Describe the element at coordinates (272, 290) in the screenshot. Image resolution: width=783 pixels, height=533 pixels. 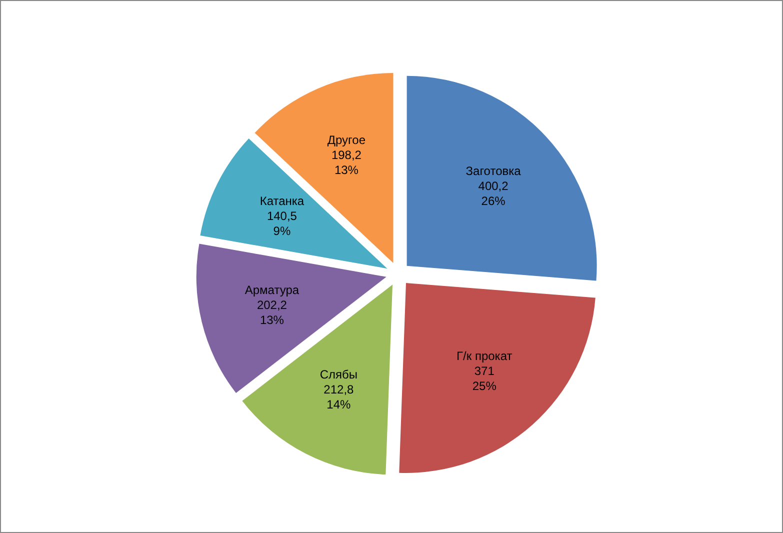
I see `slice-label: Арматура` at that location.